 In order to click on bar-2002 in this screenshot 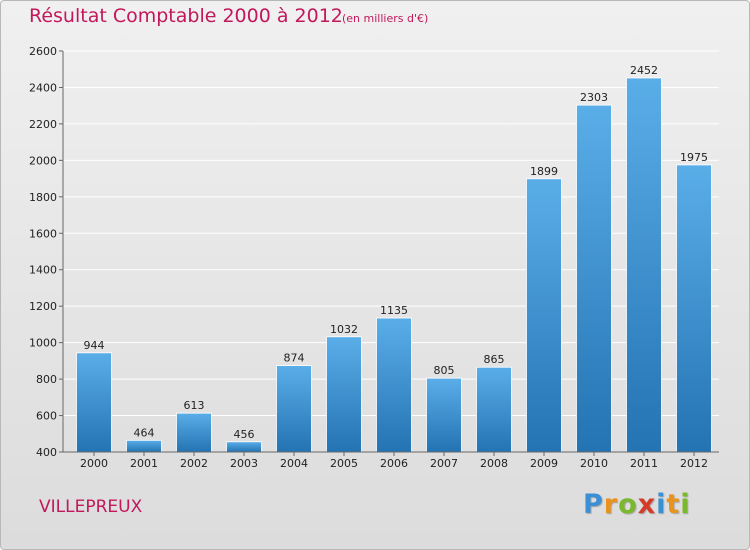, I will do `click(194, 432)`.